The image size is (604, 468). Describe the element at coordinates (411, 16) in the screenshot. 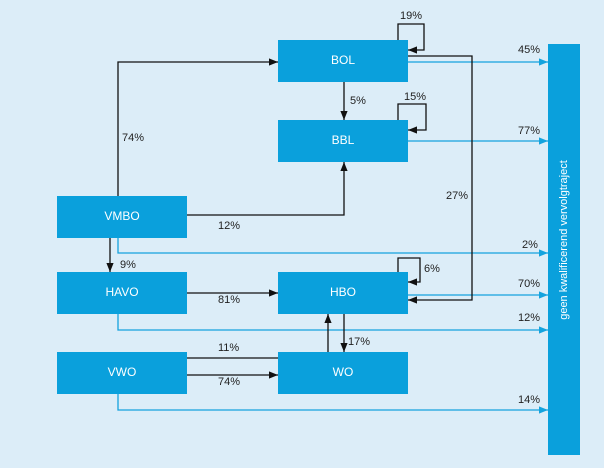

I see `edge-label: 19%` at that location.